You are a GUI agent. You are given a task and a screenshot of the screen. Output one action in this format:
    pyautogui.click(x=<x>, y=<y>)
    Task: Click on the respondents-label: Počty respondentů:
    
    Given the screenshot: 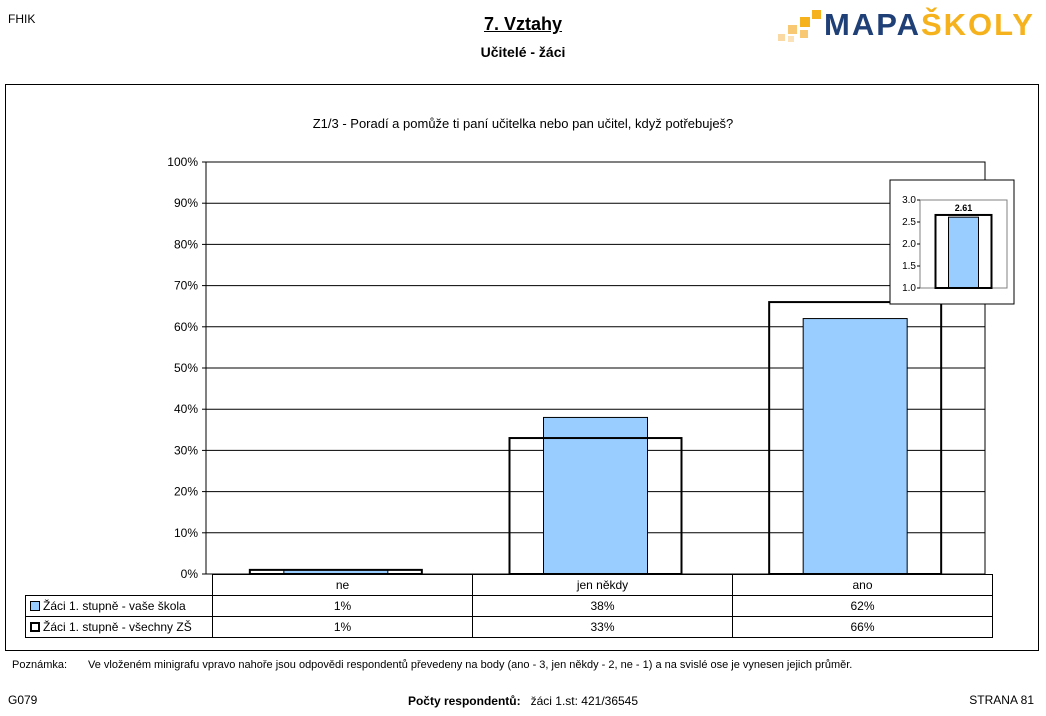 What is the action you would take?
    pyautogui.click(x=464, y=701)
    